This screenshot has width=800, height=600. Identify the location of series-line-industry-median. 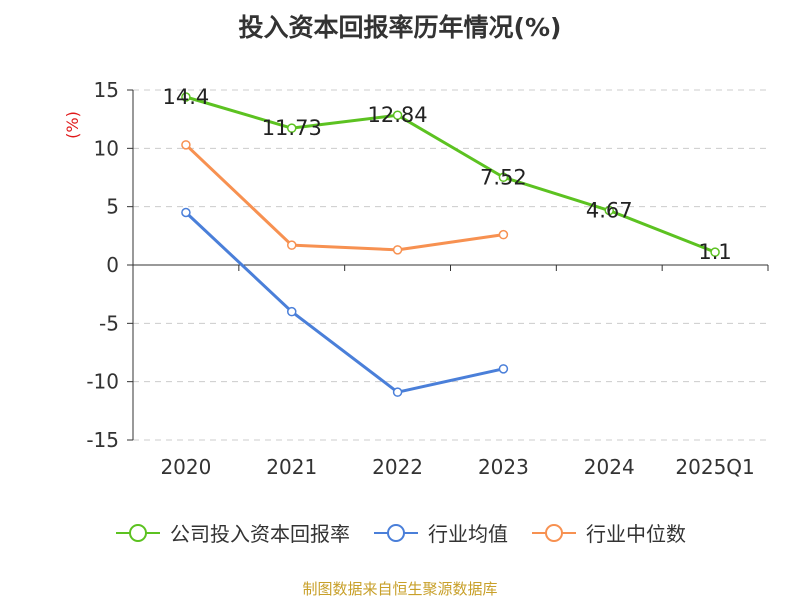
(344, 197).